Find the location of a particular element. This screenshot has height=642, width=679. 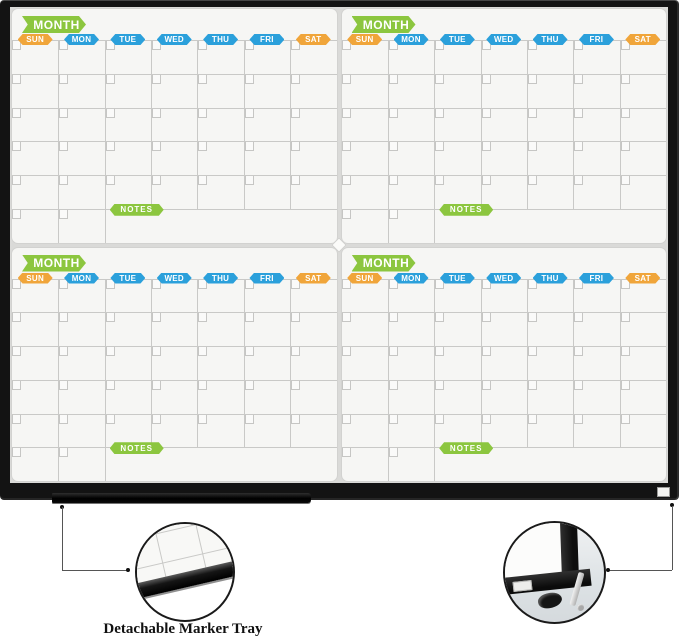

notes-banner: NOTES is located at coordinates (466, 448).